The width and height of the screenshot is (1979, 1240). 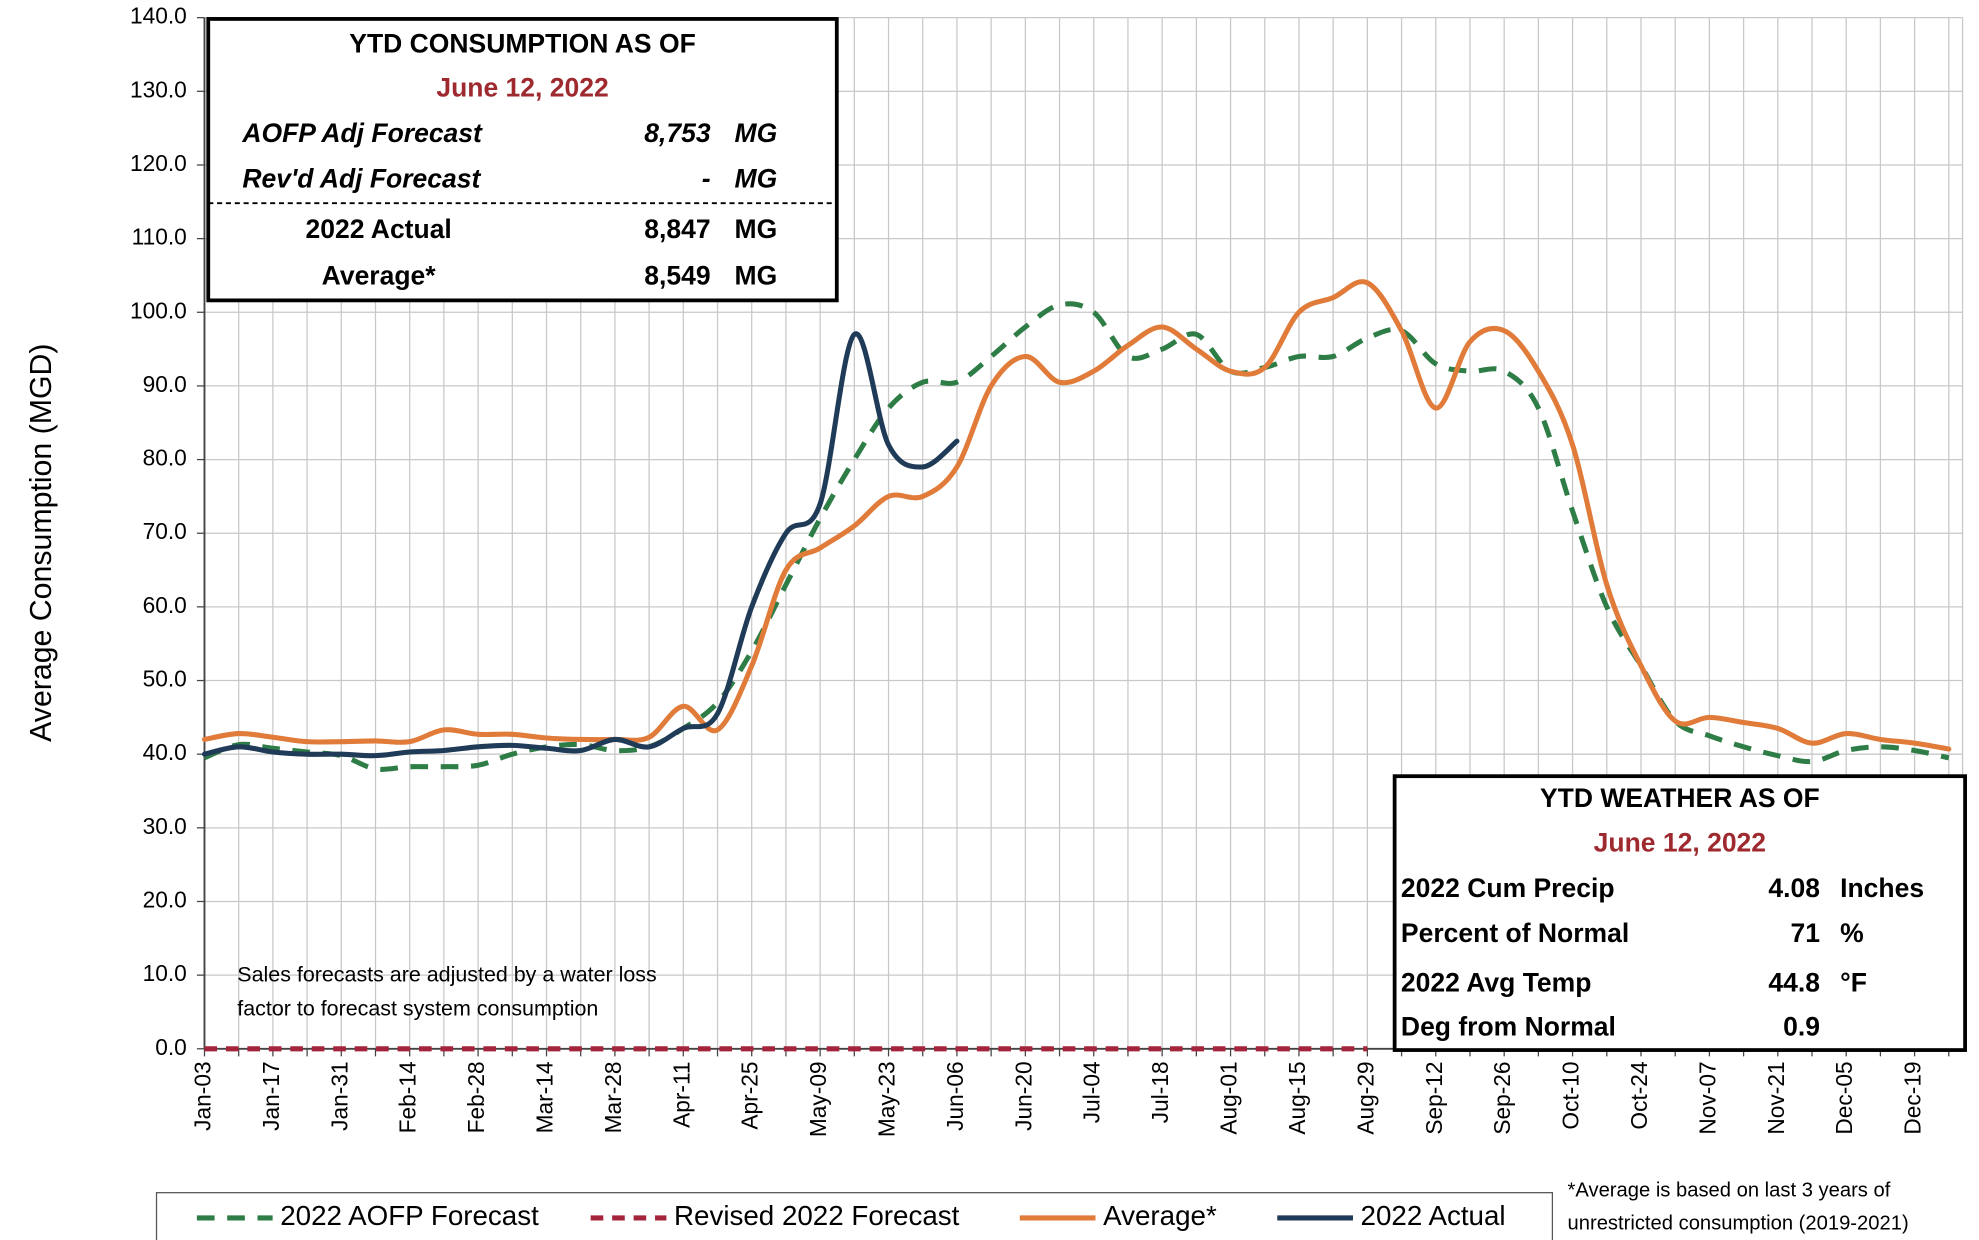 I want to click on series-line, so click(x=580, y=545).